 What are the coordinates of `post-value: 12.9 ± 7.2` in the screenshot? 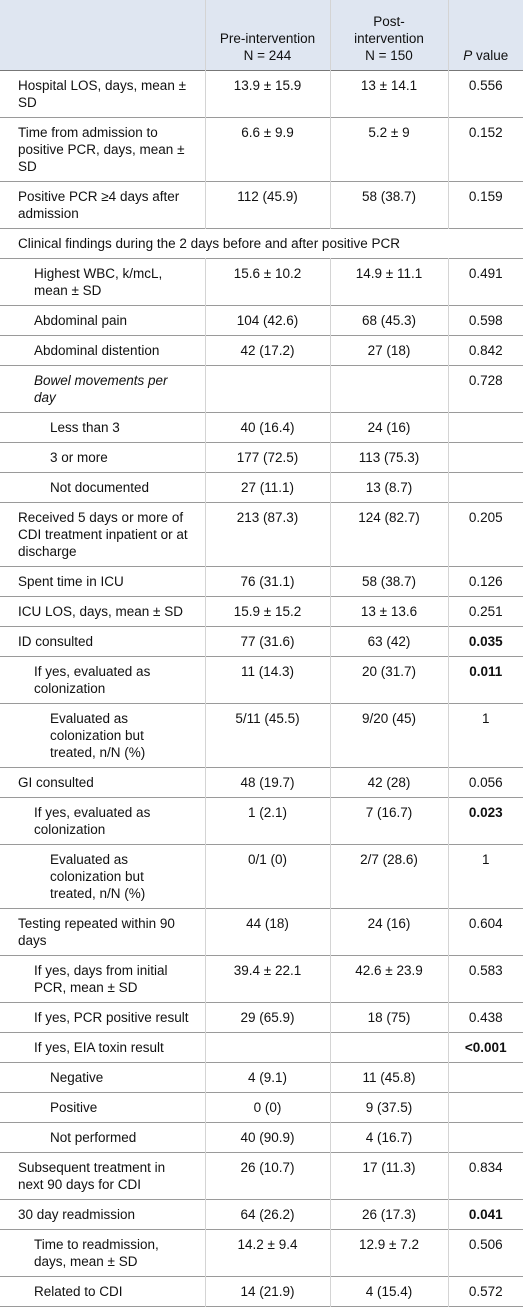 It's located at (388, 1252).